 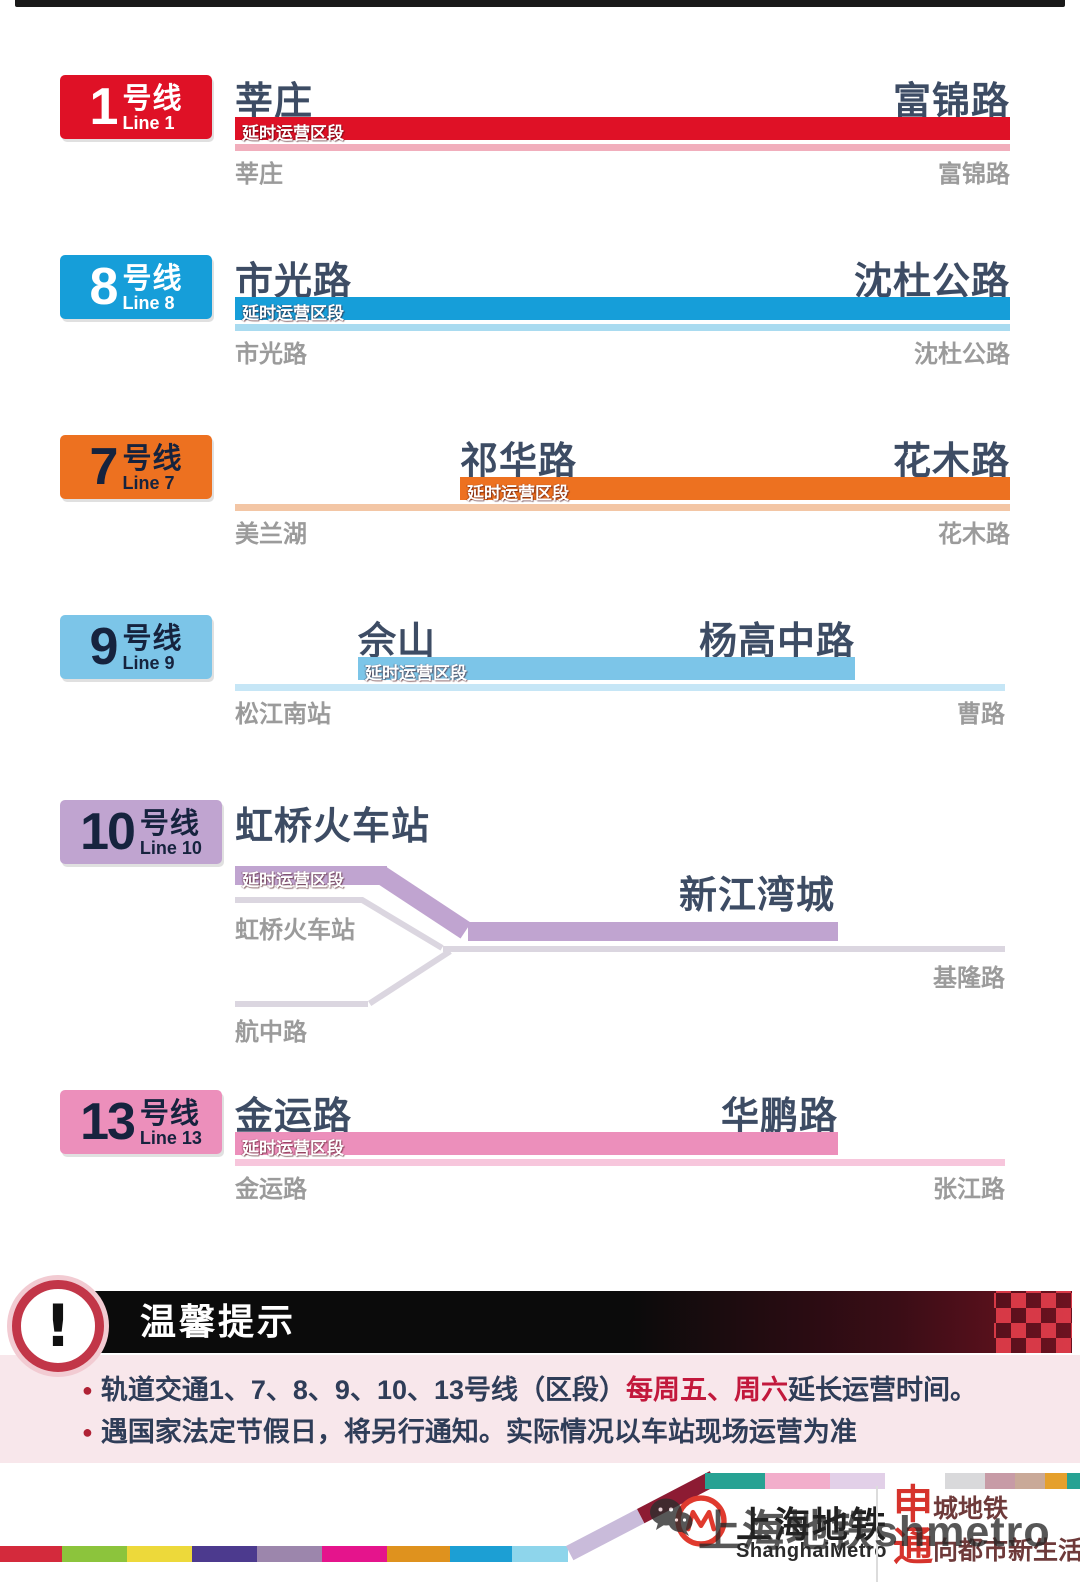 I want to click on notice-bullet-1: ● 轨道交通1、7、8、9、10、13号线（区段）每周五、周六延长运营时间。, so click(x=529, y=1387).